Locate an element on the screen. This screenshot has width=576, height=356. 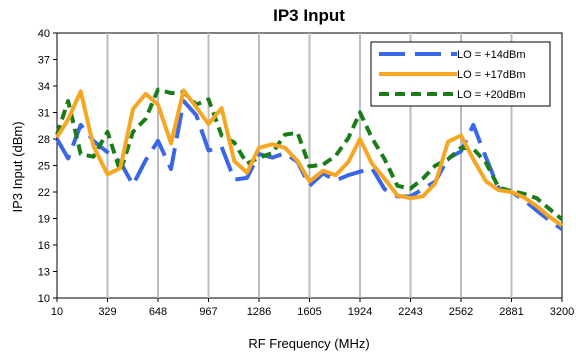
x-tick-label: 1286 is located at coordinates (259, 312).